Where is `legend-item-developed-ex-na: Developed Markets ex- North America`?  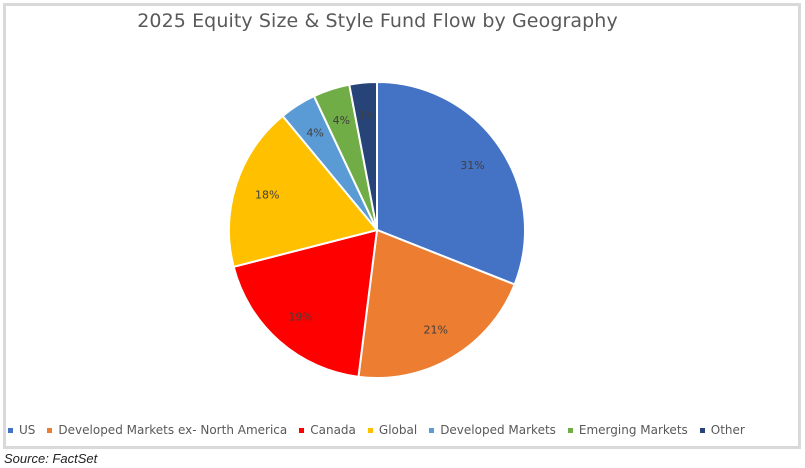
legend-item-developed-ex-na: Developed Markets ex- North America is located at coordinates (167, 430).